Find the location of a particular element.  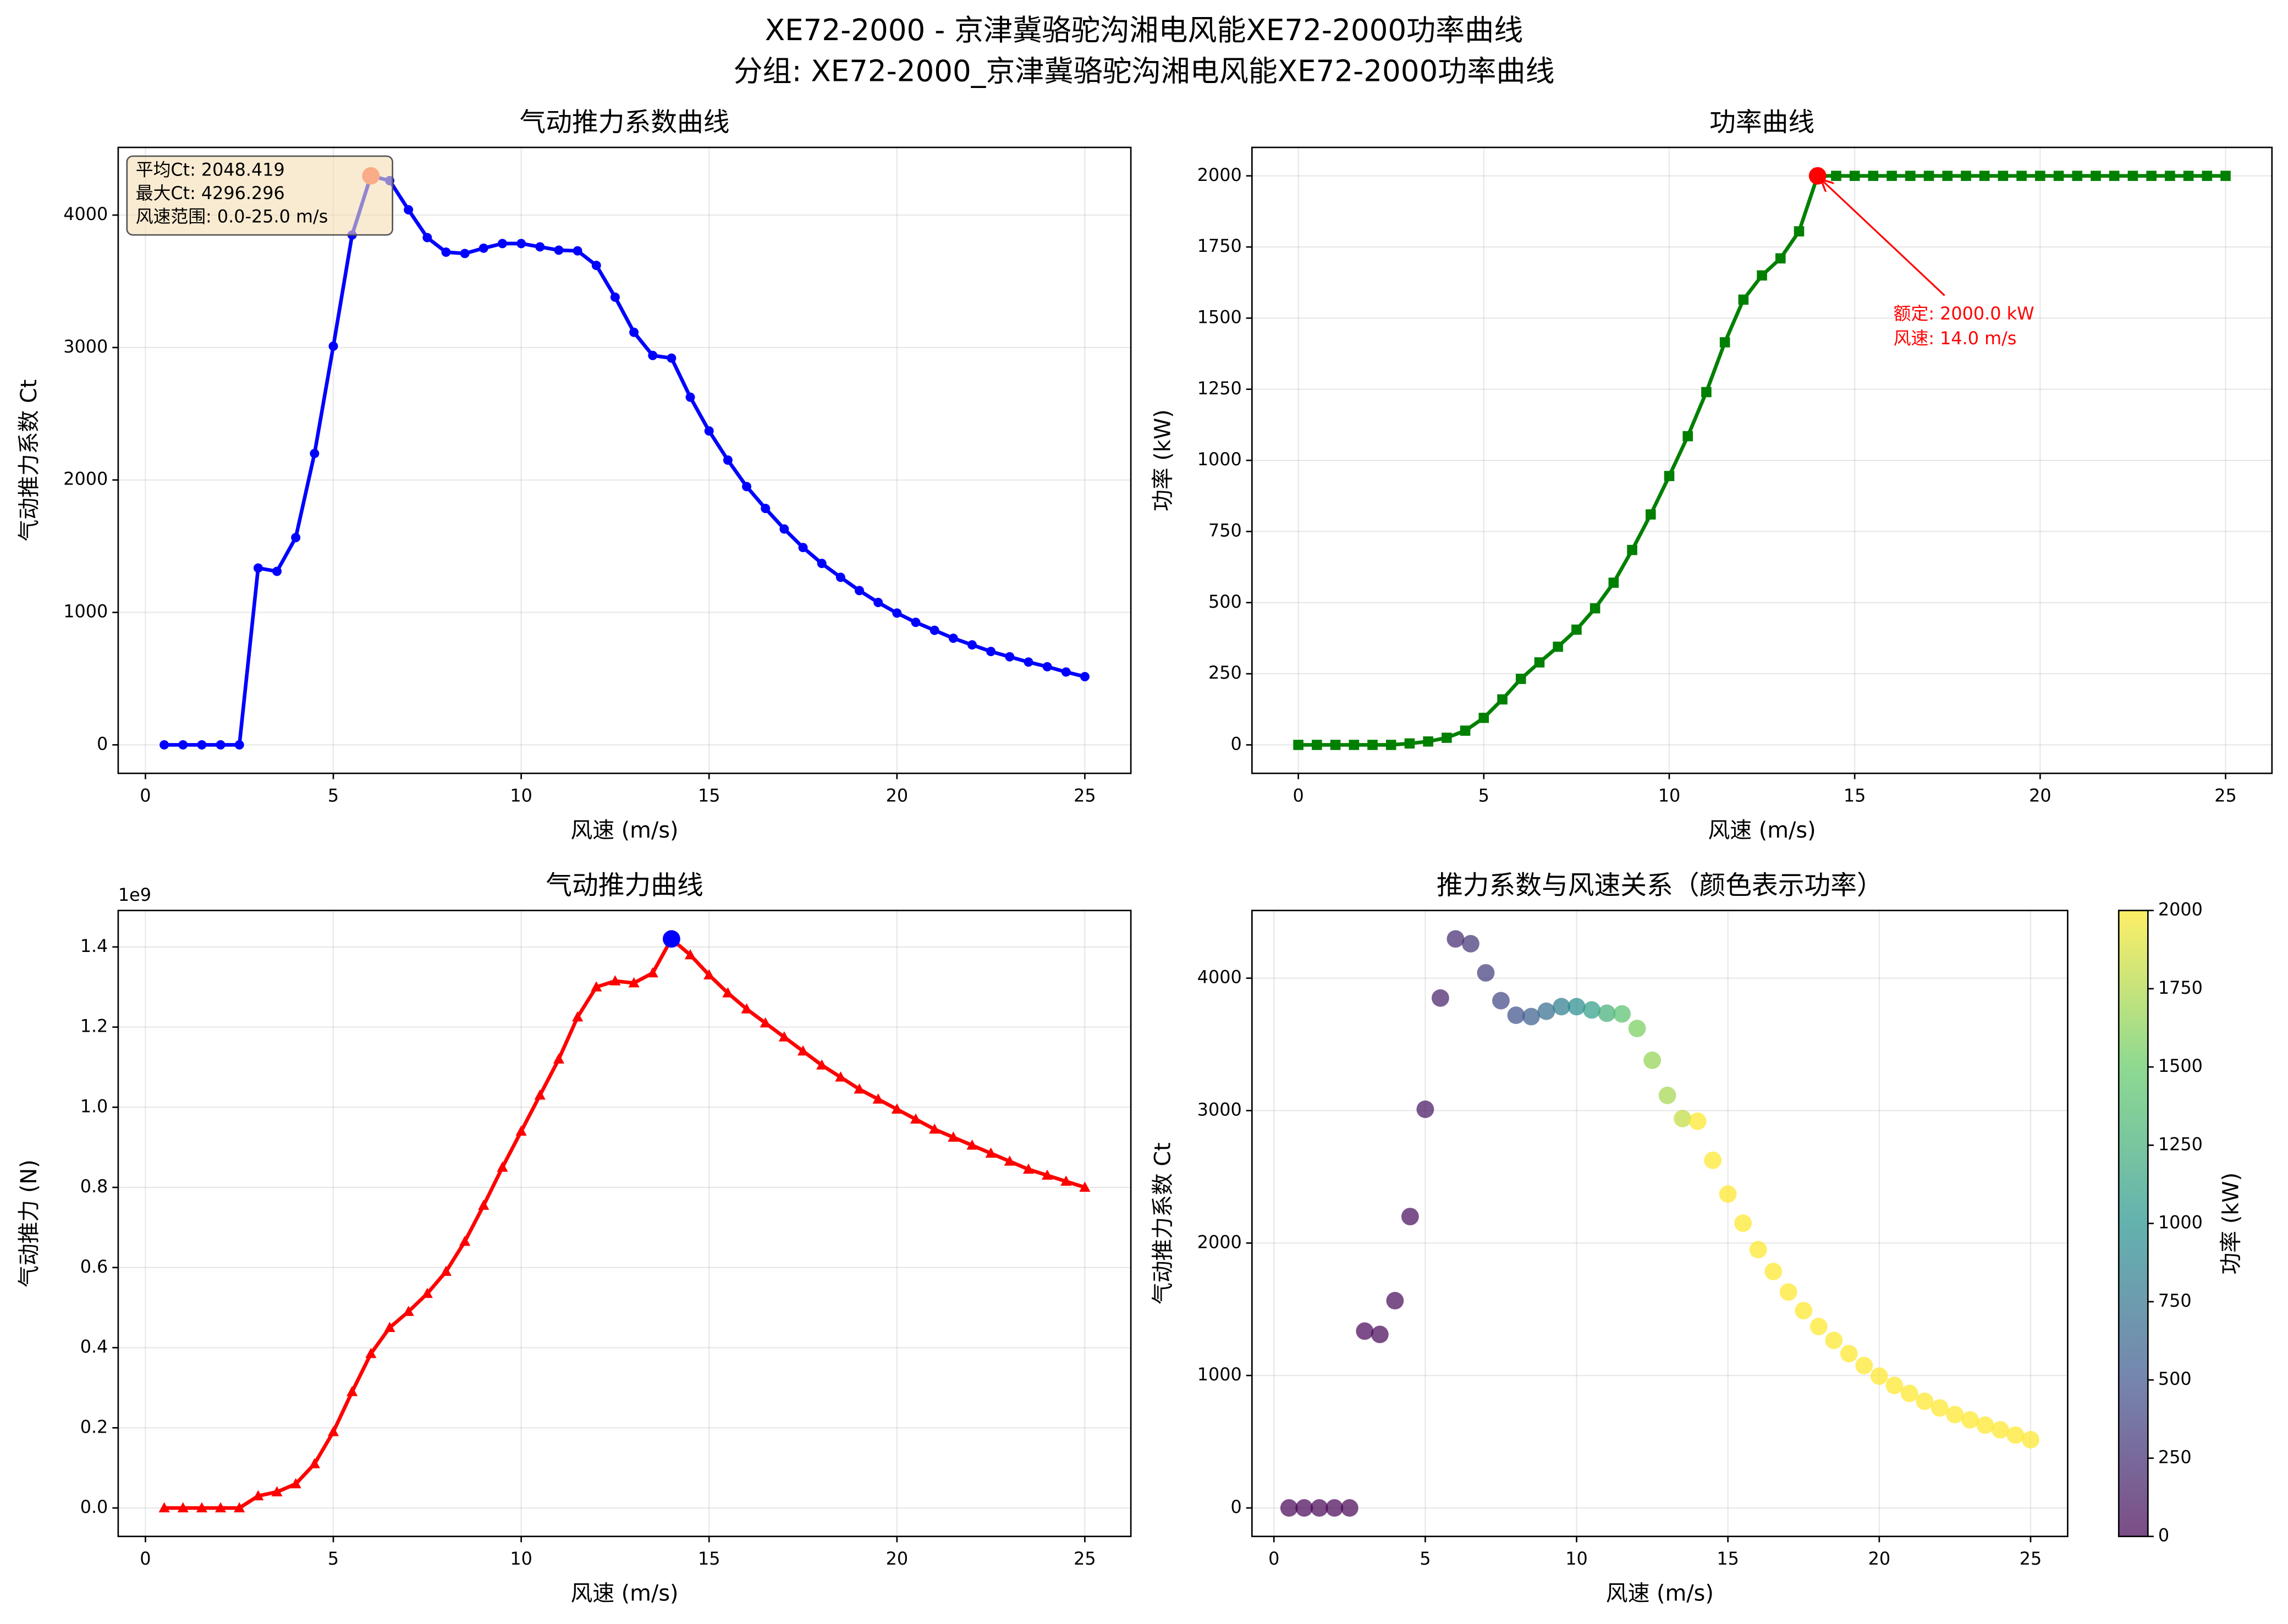

x-axis-label: 风速 (m/s) is located at coordinates (1762, 830).